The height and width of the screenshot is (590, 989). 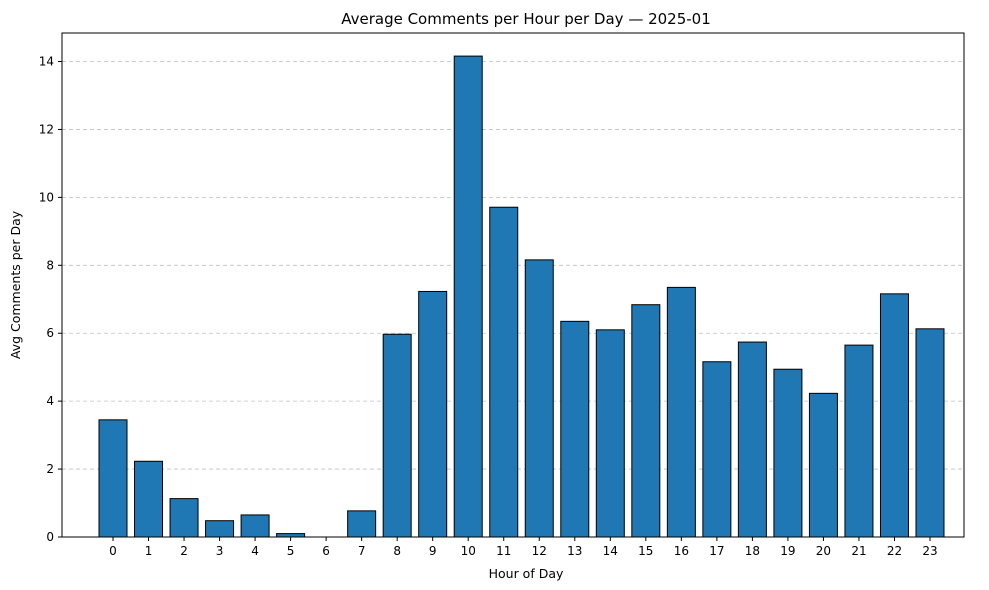 What do you see at coordinates (503, 551) in the screenshot?
I see `x-tick-label: 11` at bounding box center [503, 551].